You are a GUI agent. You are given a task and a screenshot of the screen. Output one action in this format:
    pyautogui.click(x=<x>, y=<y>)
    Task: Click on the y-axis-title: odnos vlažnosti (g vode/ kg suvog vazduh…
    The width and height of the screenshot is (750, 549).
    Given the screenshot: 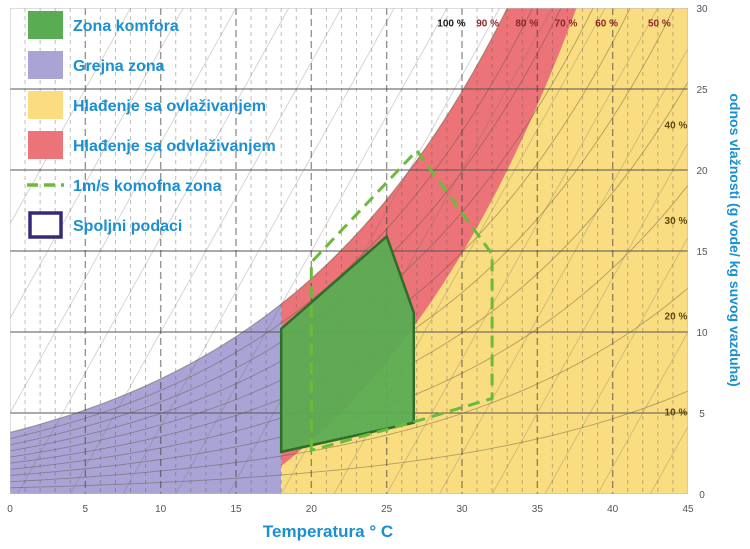 What is the action you would take?
    pyautogui.click(x=735, y=239)
    